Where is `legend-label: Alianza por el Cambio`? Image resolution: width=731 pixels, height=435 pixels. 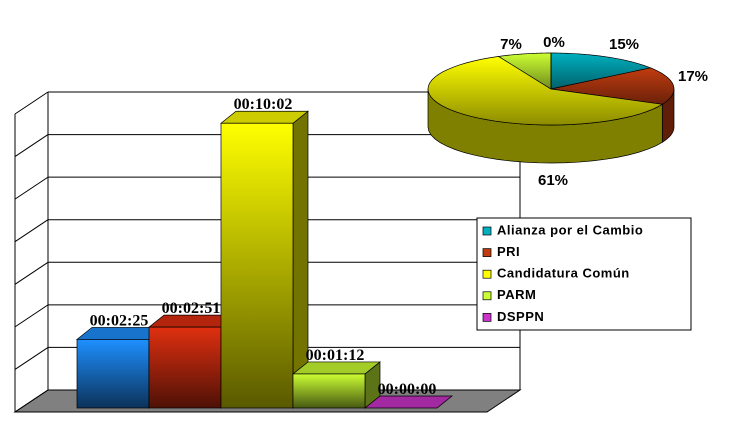 legend-label: Alianza por el Cambio is located at coordinates (570, 229).